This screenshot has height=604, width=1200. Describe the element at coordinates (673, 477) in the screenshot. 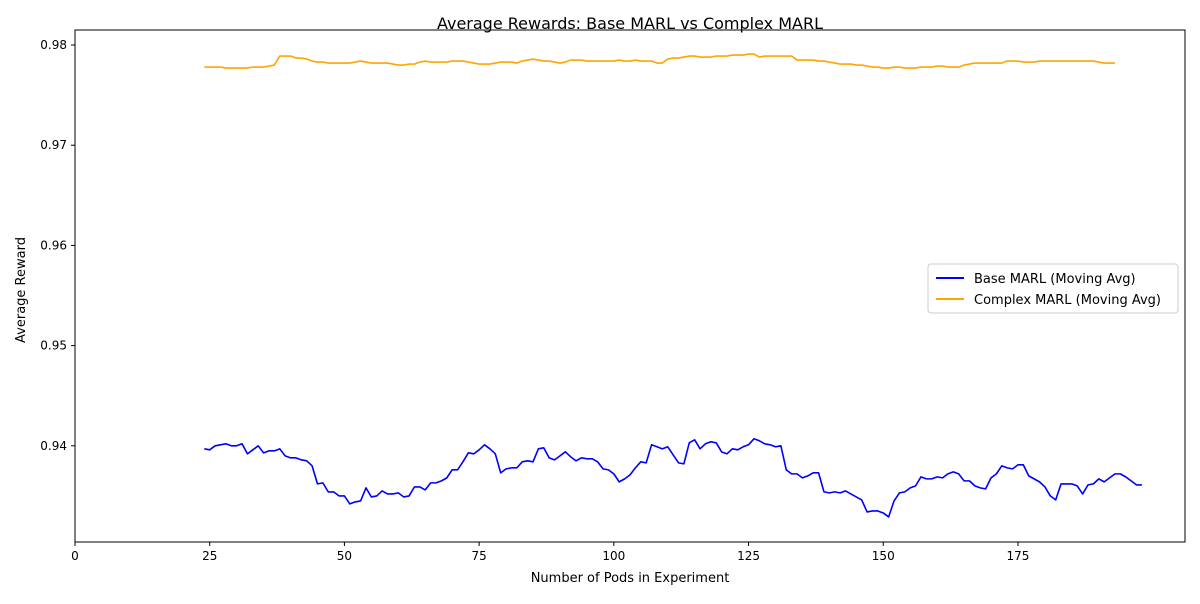

I see `series-line-base-marl-moving-avg` at that location.